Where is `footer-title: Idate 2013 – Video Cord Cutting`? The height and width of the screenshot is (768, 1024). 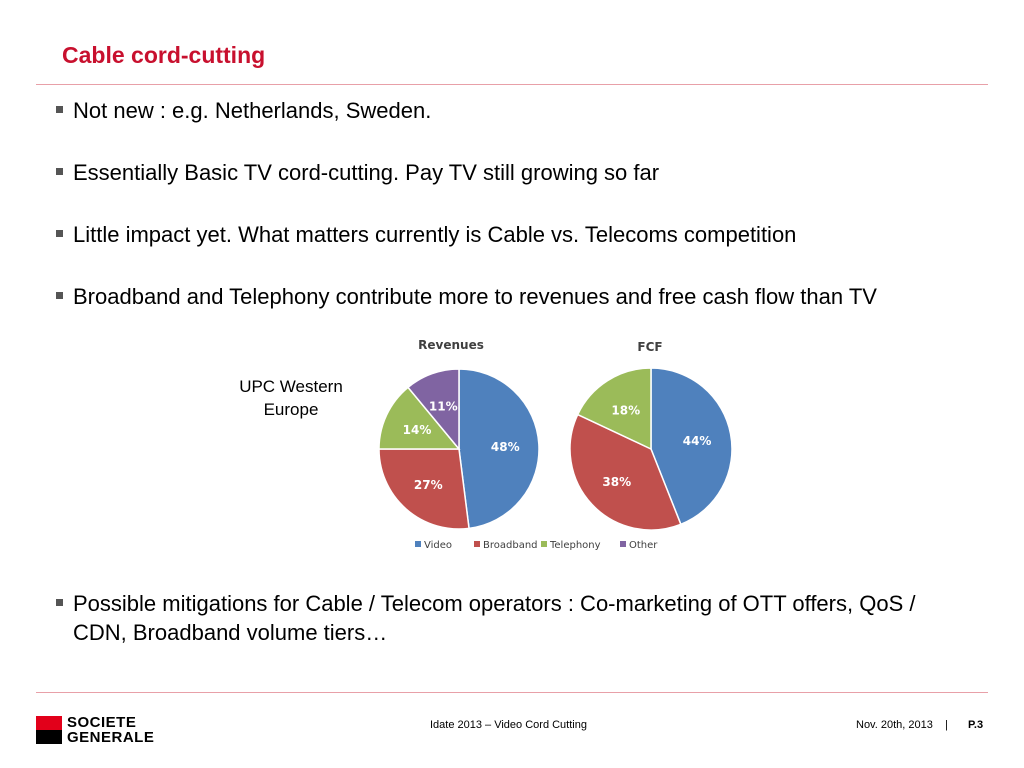
footer-title: Idate 2013 – Video Cord Cutting is located at coordinates (508, 725).